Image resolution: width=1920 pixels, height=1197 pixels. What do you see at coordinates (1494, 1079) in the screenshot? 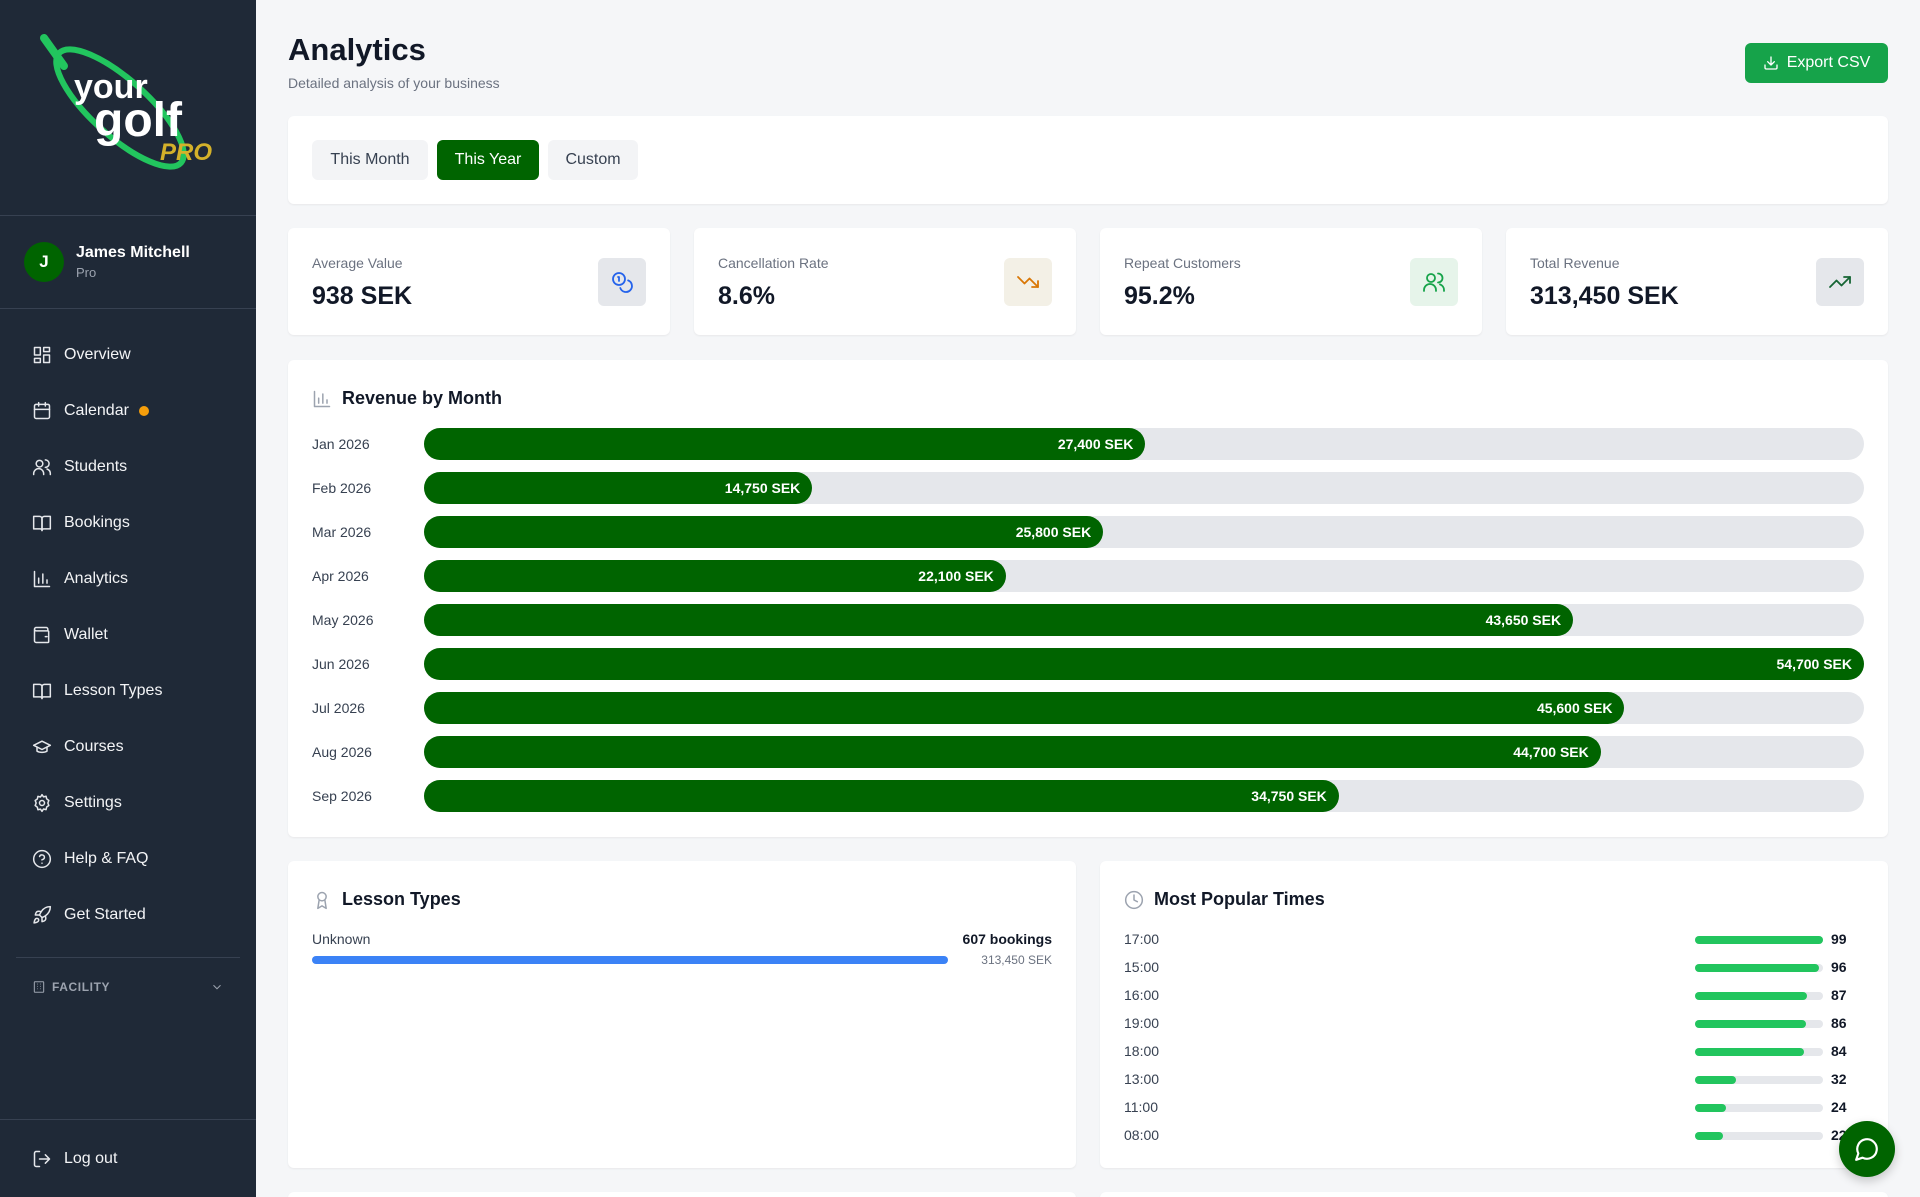
I see `popular-time-row: 13:00 32` at bounding box center [1494, 1079].